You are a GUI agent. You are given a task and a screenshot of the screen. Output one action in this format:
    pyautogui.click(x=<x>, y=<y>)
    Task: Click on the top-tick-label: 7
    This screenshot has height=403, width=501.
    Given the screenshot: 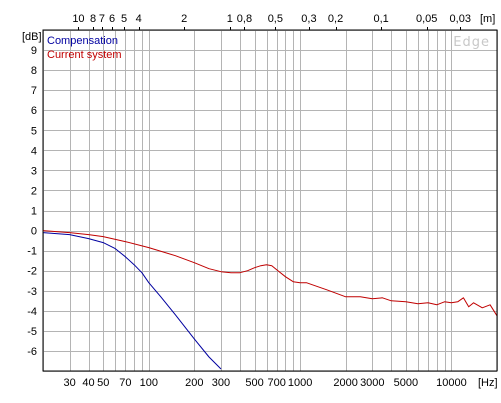 What is the action you would take?
    pyautogui.click(x=102, y=19)
    